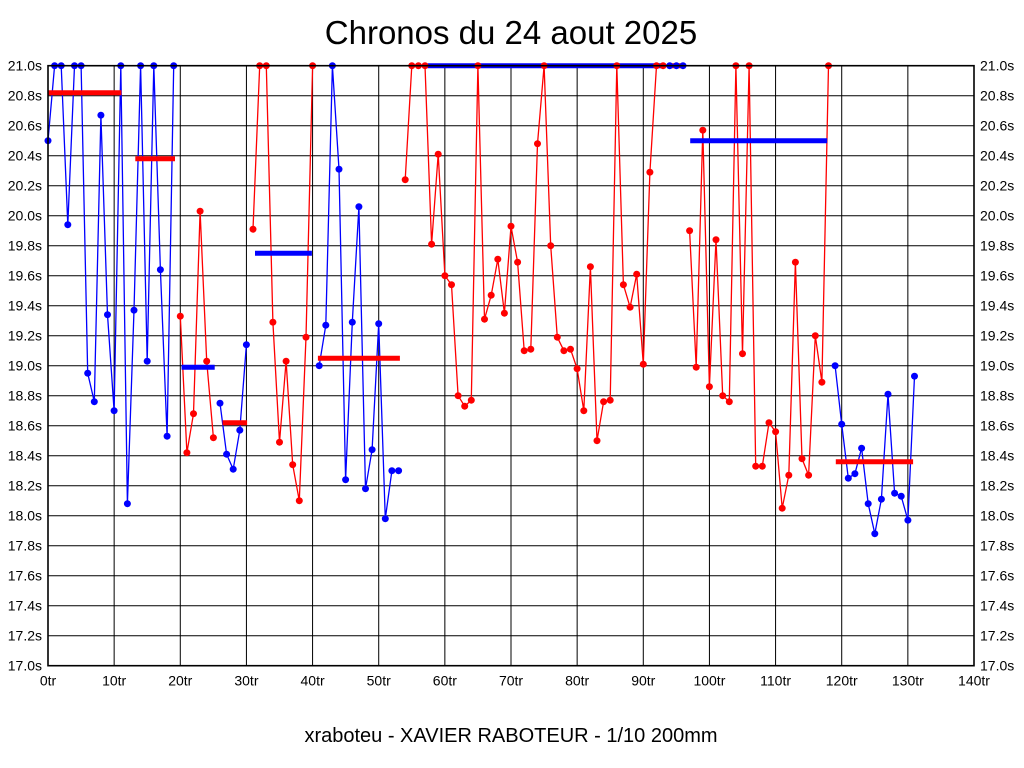  Describe the element at coordinates (25, 66) in the screenshot. I see `y-axis-label-left: 21.0s` at that location.